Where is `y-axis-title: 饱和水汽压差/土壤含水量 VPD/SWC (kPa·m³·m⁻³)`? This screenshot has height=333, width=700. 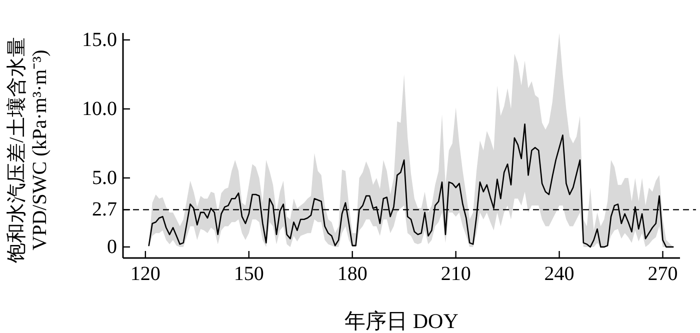
y-axis-title: 饱和水汽压差/土壤含水量 VPD/SWC (kPa·m³·m⁻³) is located at coordinates (28, 150).